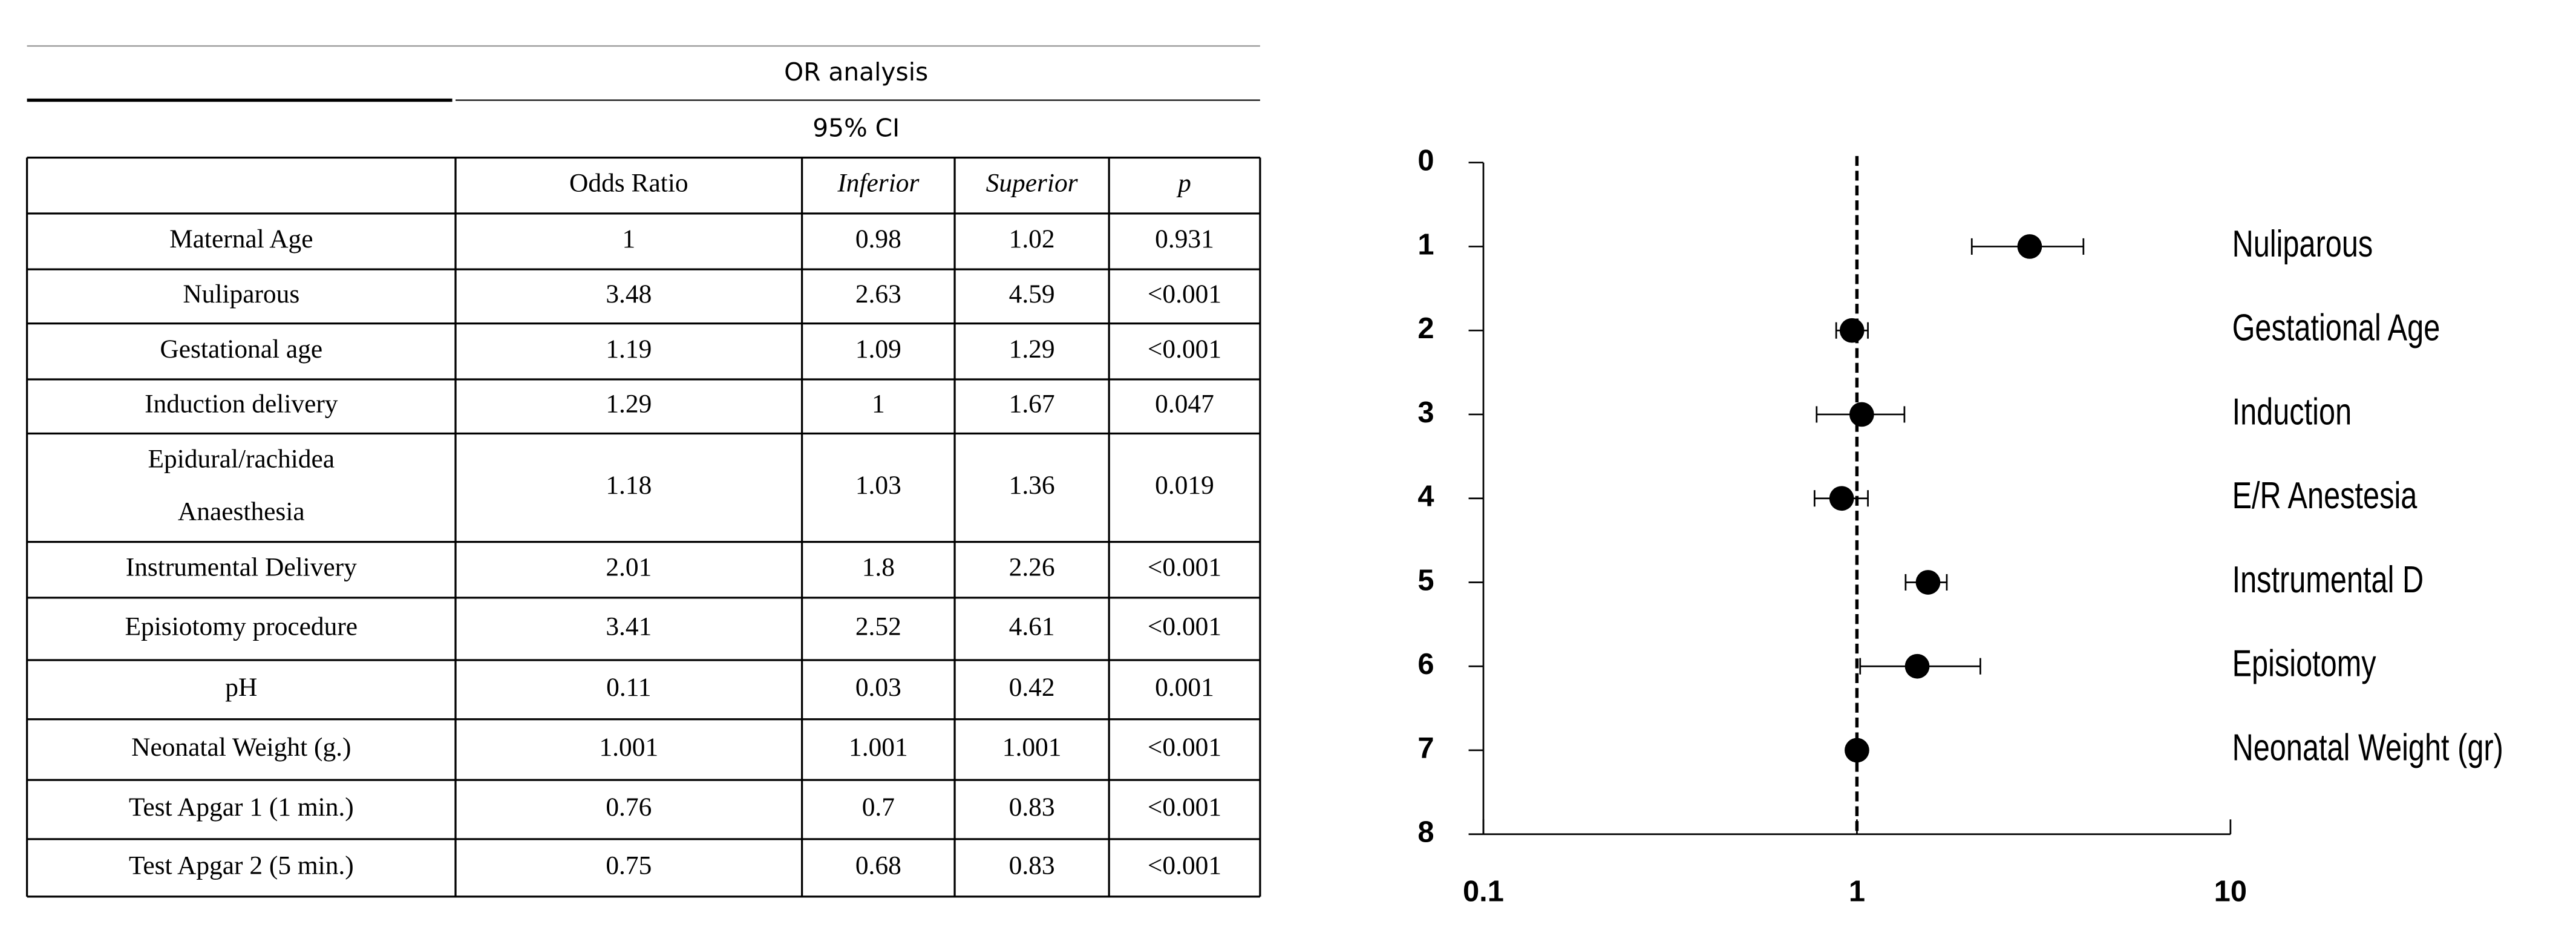 Image resolution: width=2576 pixels, height=936 pixels. What do you see at coordinates (2325, 495) in the screenshot?
I see `category-label: E/R Anestesia` at bounding box center [2325, 495].